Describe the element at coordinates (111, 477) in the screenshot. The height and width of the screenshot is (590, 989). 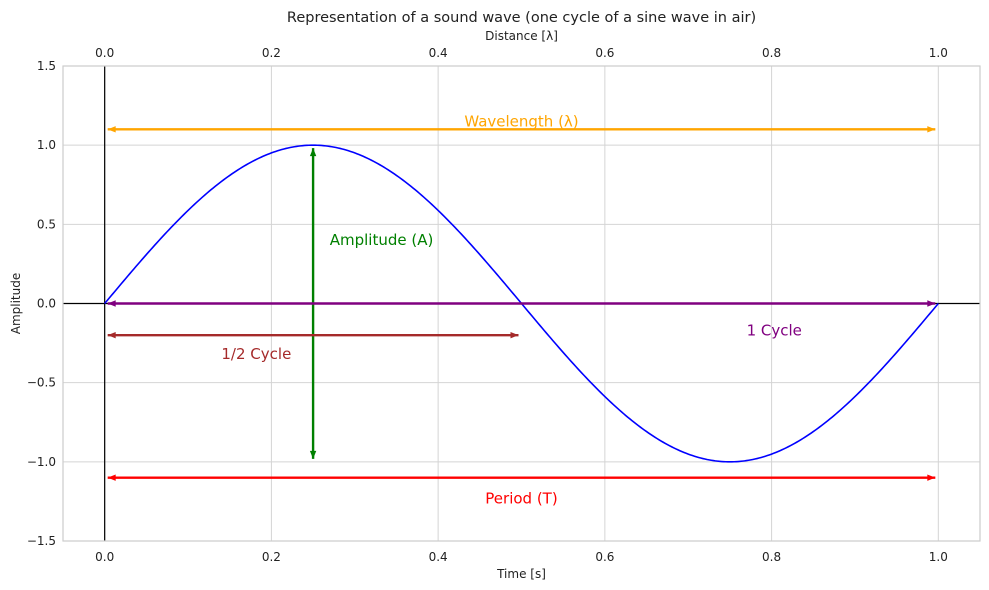
I see `period-t-arrowhead-start` at that location.